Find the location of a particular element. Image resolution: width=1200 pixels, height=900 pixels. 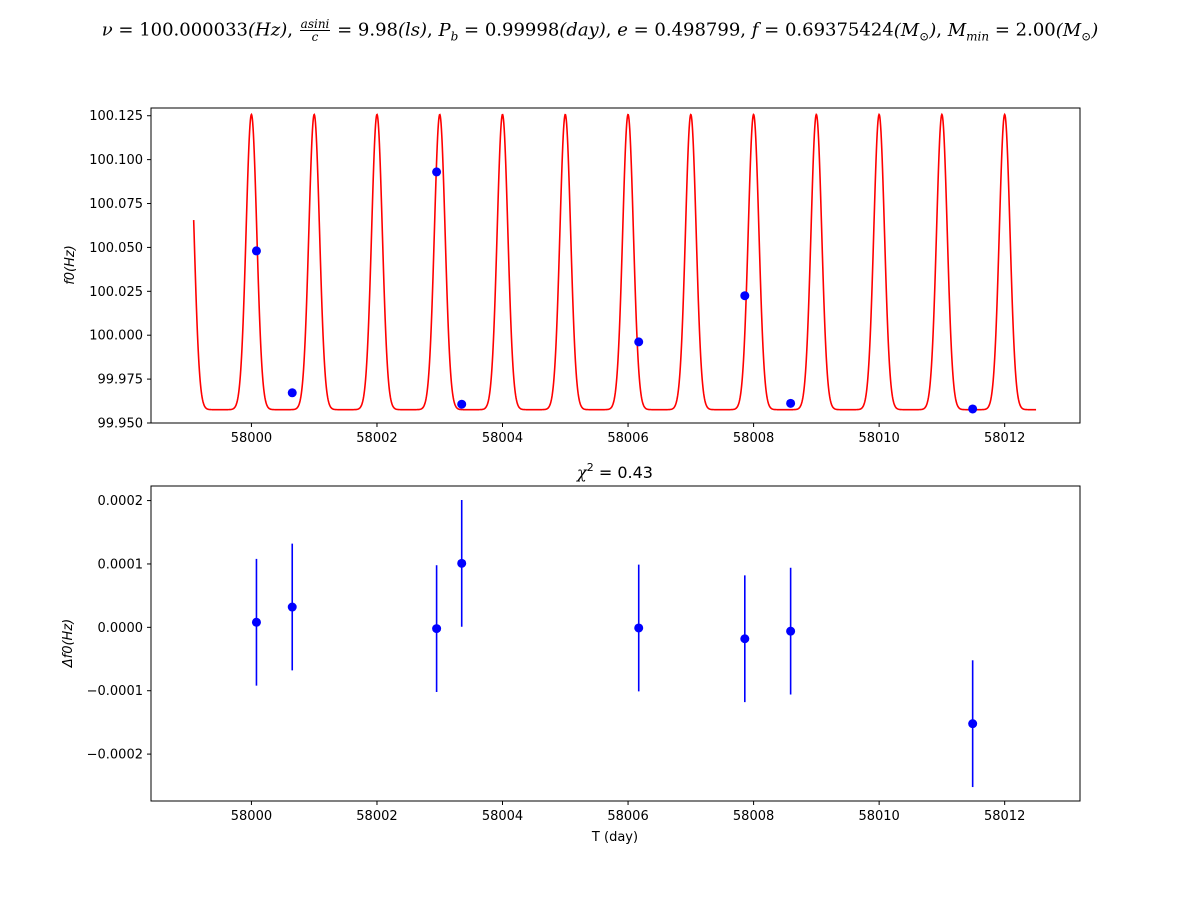

top-y-tick-label: 99.975 is located at coordinates (121, 380).